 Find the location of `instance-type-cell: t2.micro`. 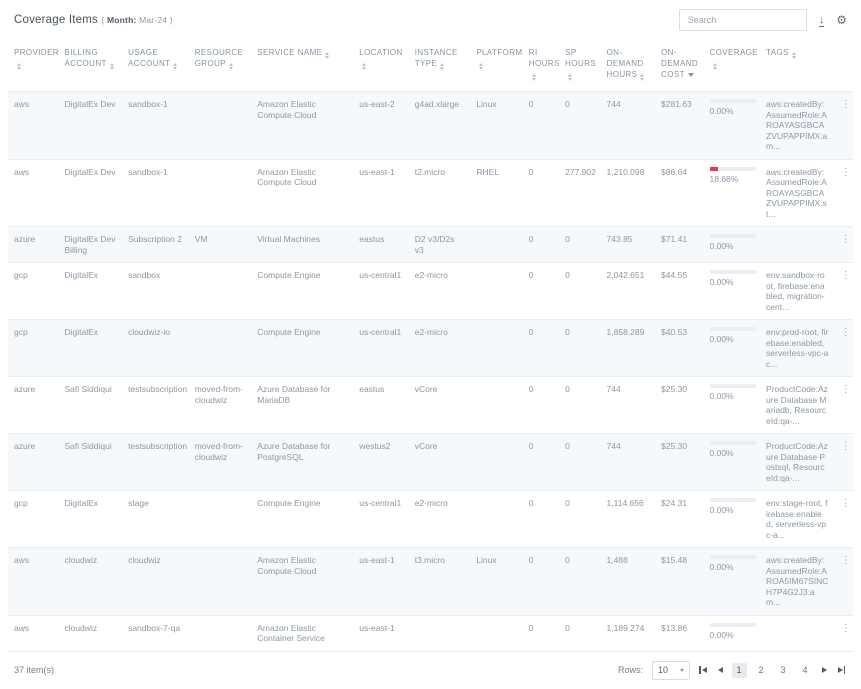

instance-type-cell: t2.micro is located at coordinates (439, 192).